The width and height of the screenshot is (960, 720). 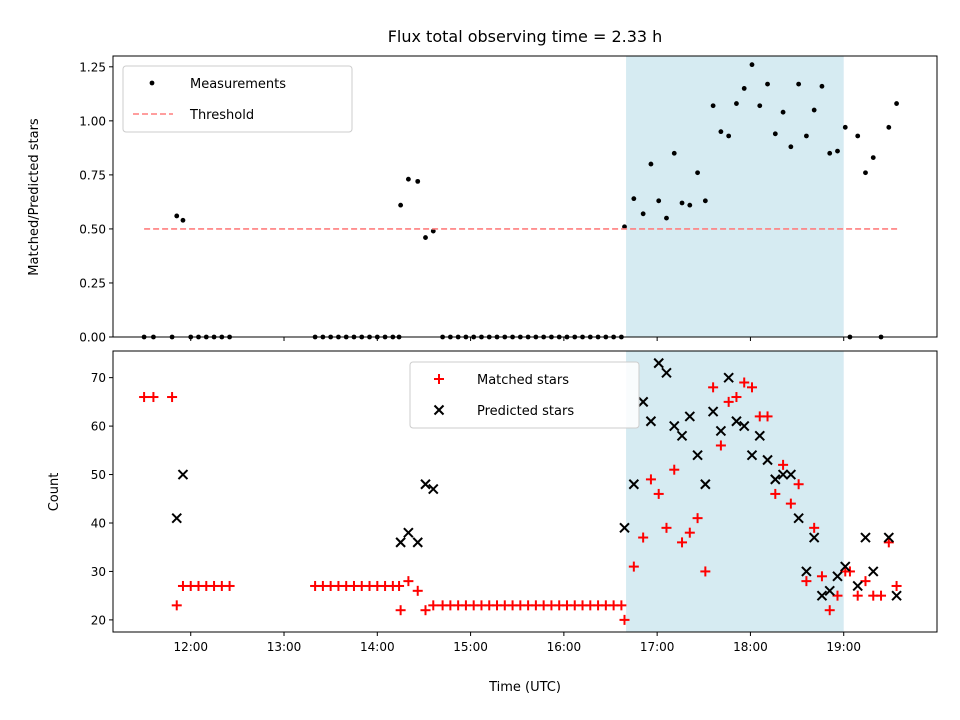 What do you see at coordinates (439, 410) in the screenshot?
I see `legend-predicted-swatch` at bounding box center [439, 410].